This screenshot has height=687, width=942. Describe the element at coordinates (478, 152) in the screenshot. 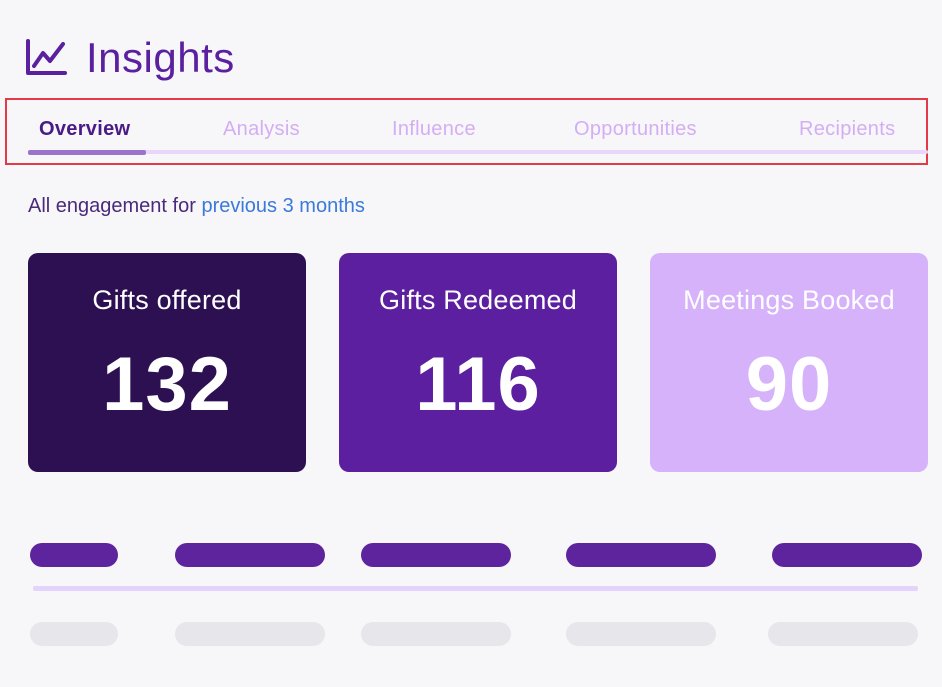

I see `tabs-track` at that location.